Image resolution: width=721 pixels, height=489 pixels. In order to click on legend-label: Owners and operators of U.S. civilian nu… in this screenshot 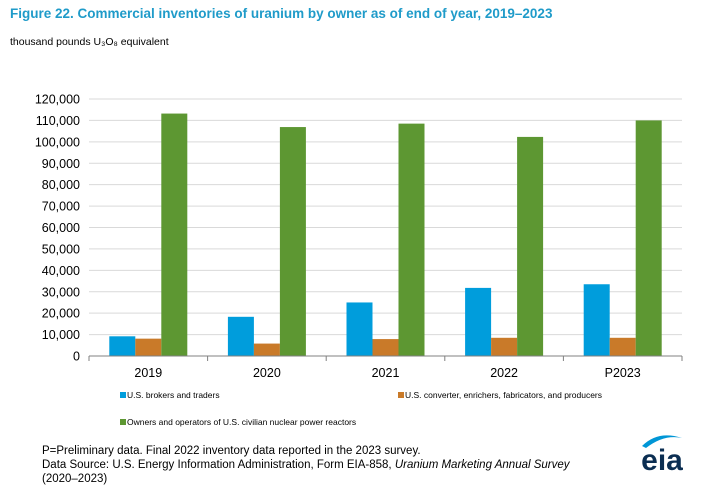, I will do `click(241, 422)`.